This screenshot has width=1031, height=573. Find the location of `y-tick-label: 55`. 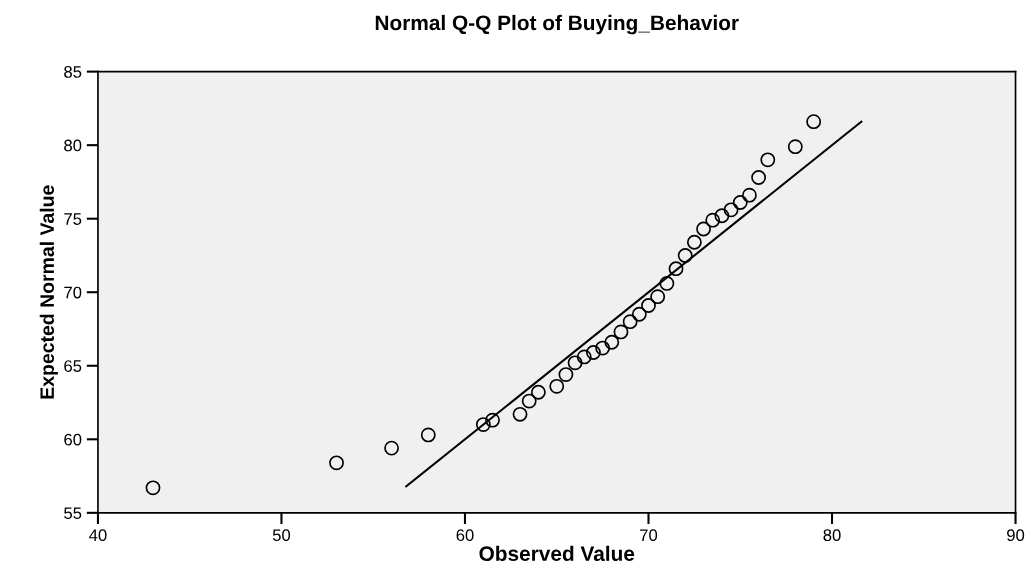

y-tick-label: 55 is located at coordinates (73, 513).